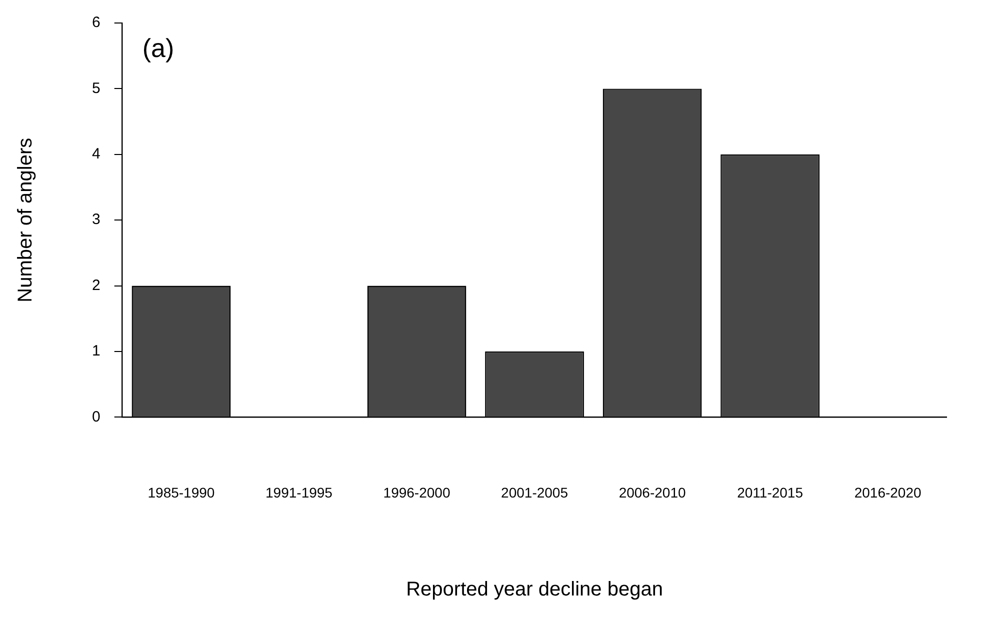  Describe the element at coordinates (652, 492) in the screenshot. I see `x-tick-label: 2006-2010` at that location.